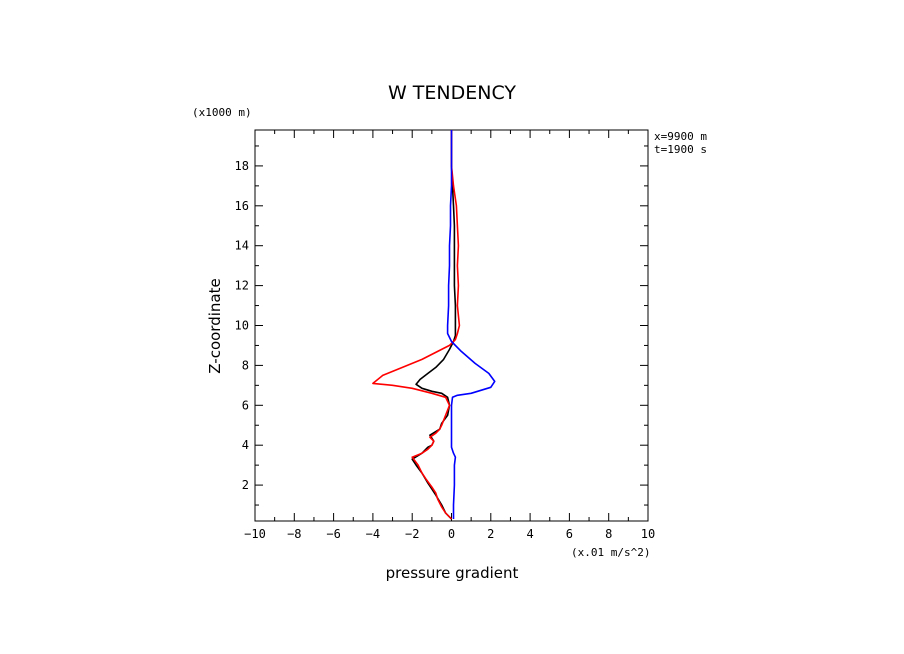 The height and width of the screenshot is (654, 904). I want to click on x-tick-label: 8, so click(608, 534).